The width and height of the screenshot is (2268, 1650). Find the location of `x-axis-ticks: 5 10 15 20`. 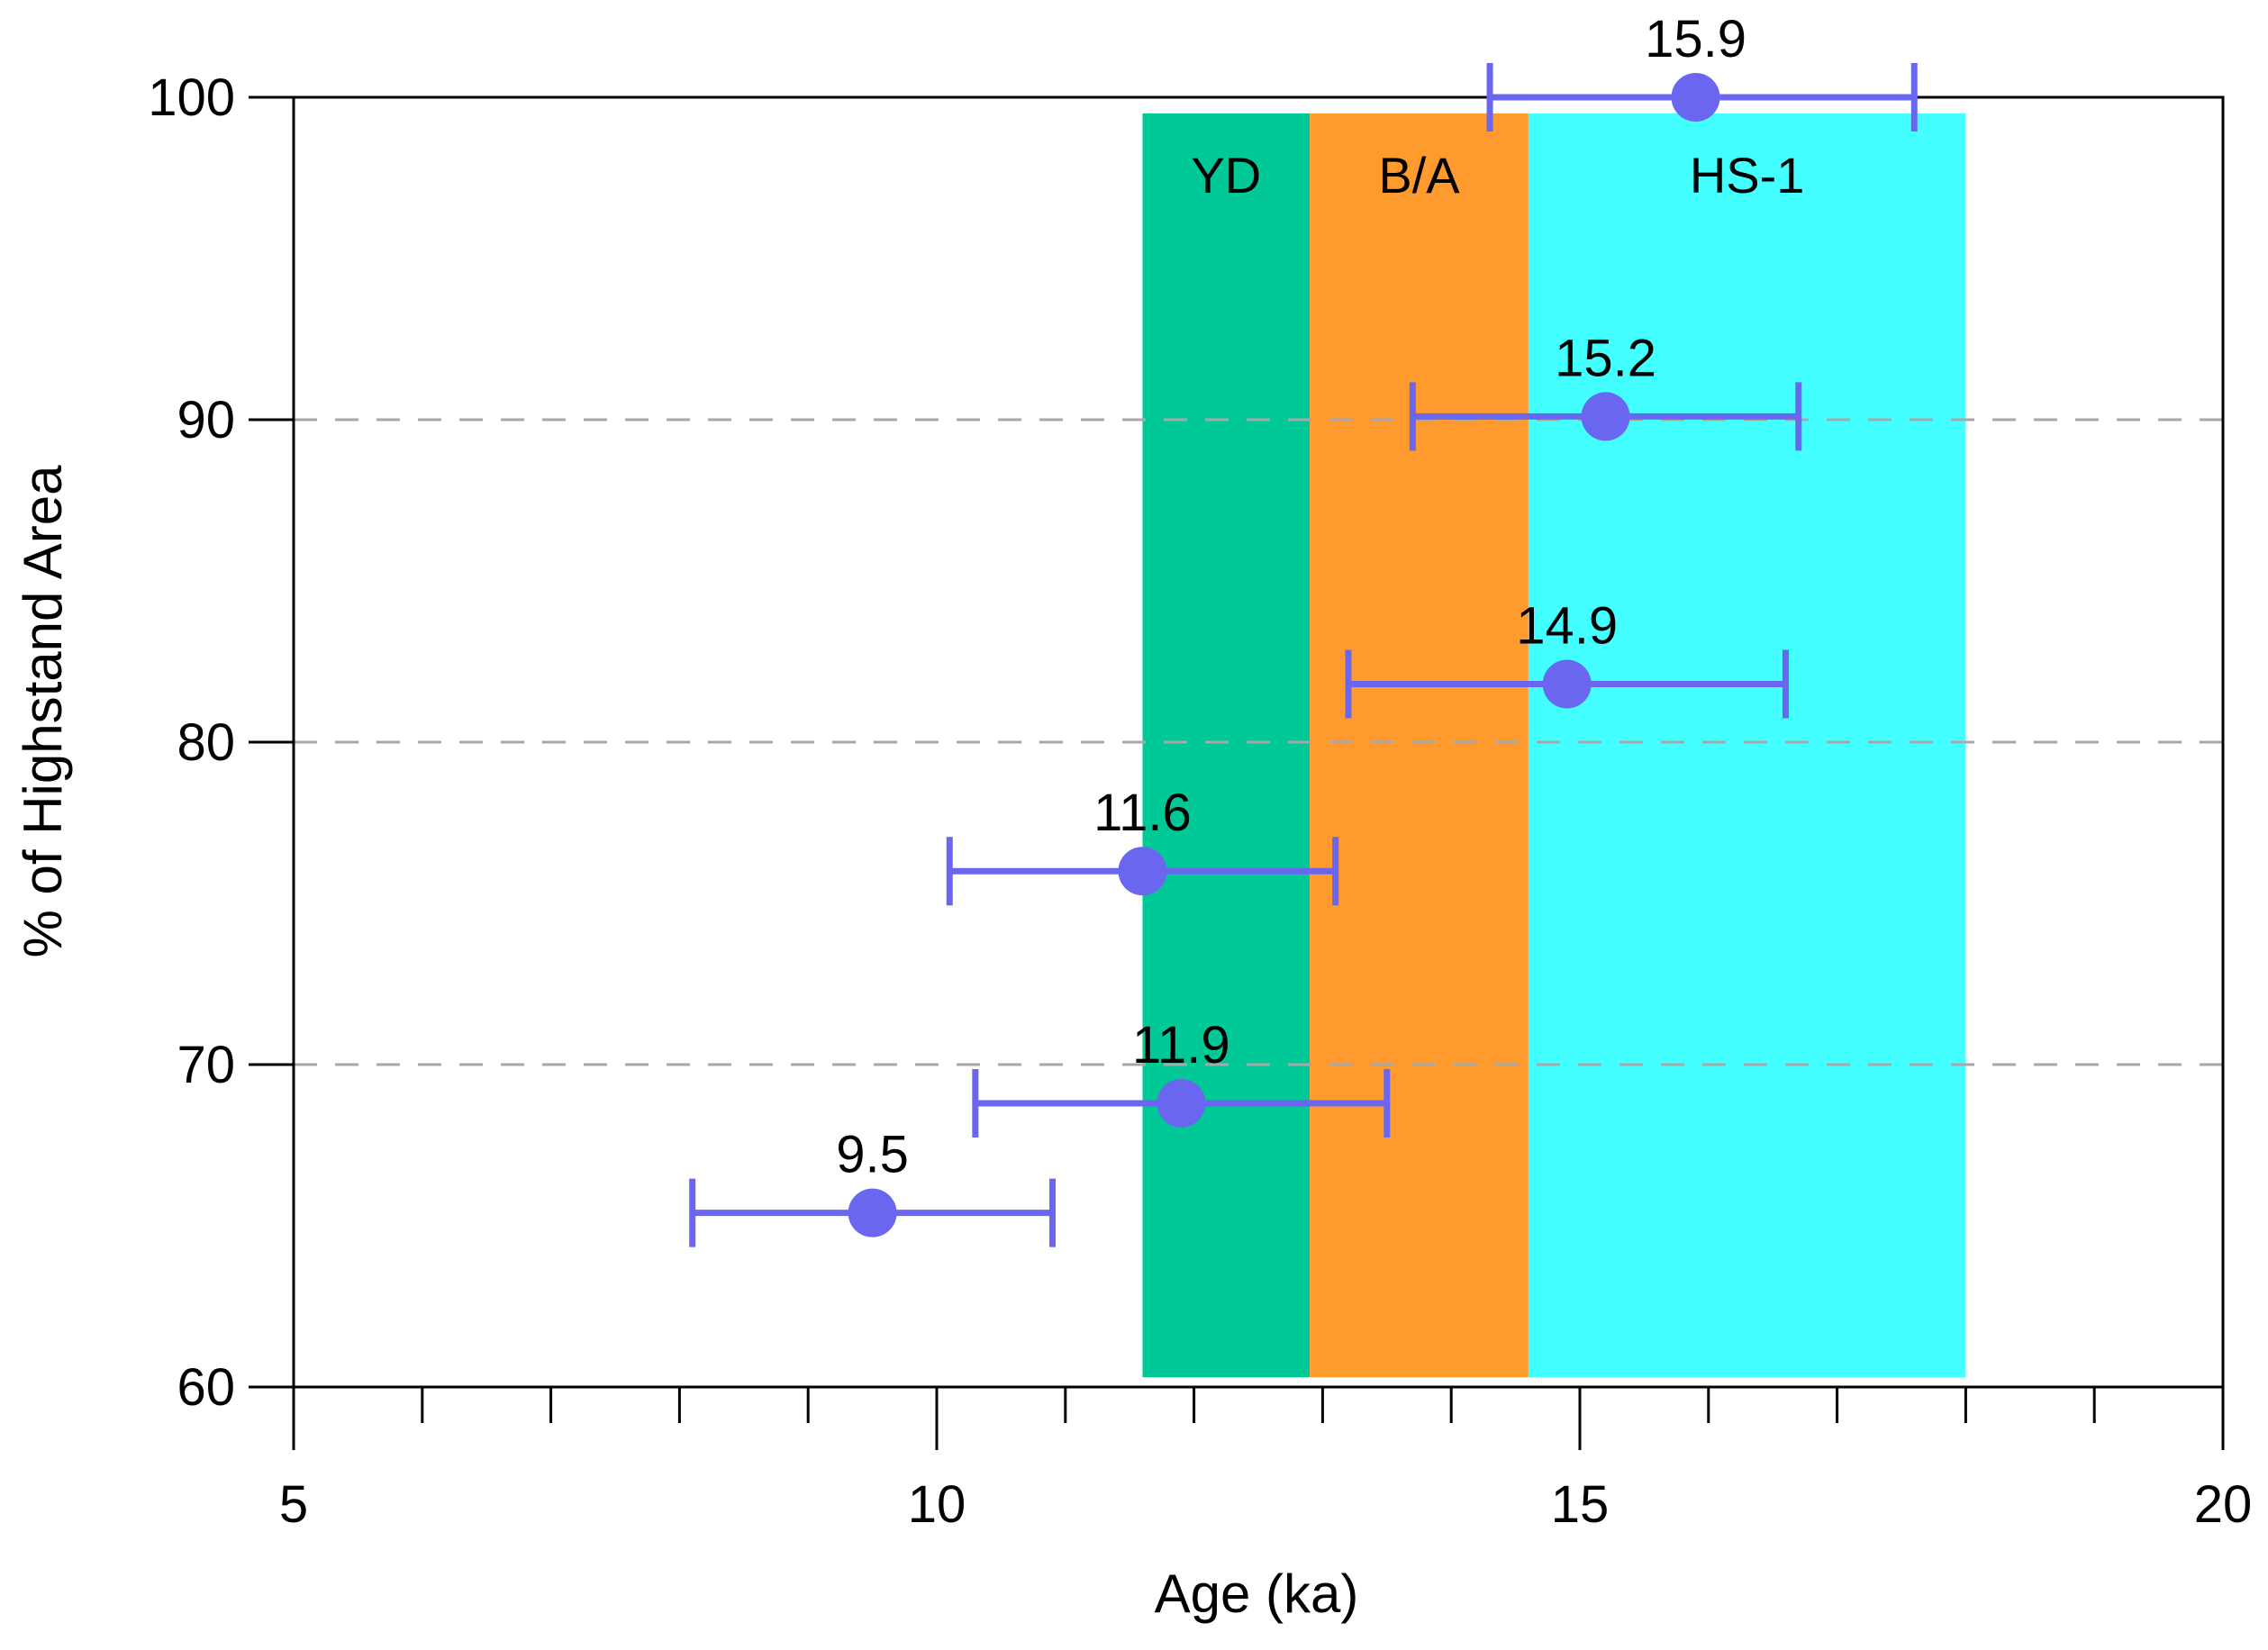

x-axis-ticks: 5 10 15 20 is located at coordinates (1265, 1460).